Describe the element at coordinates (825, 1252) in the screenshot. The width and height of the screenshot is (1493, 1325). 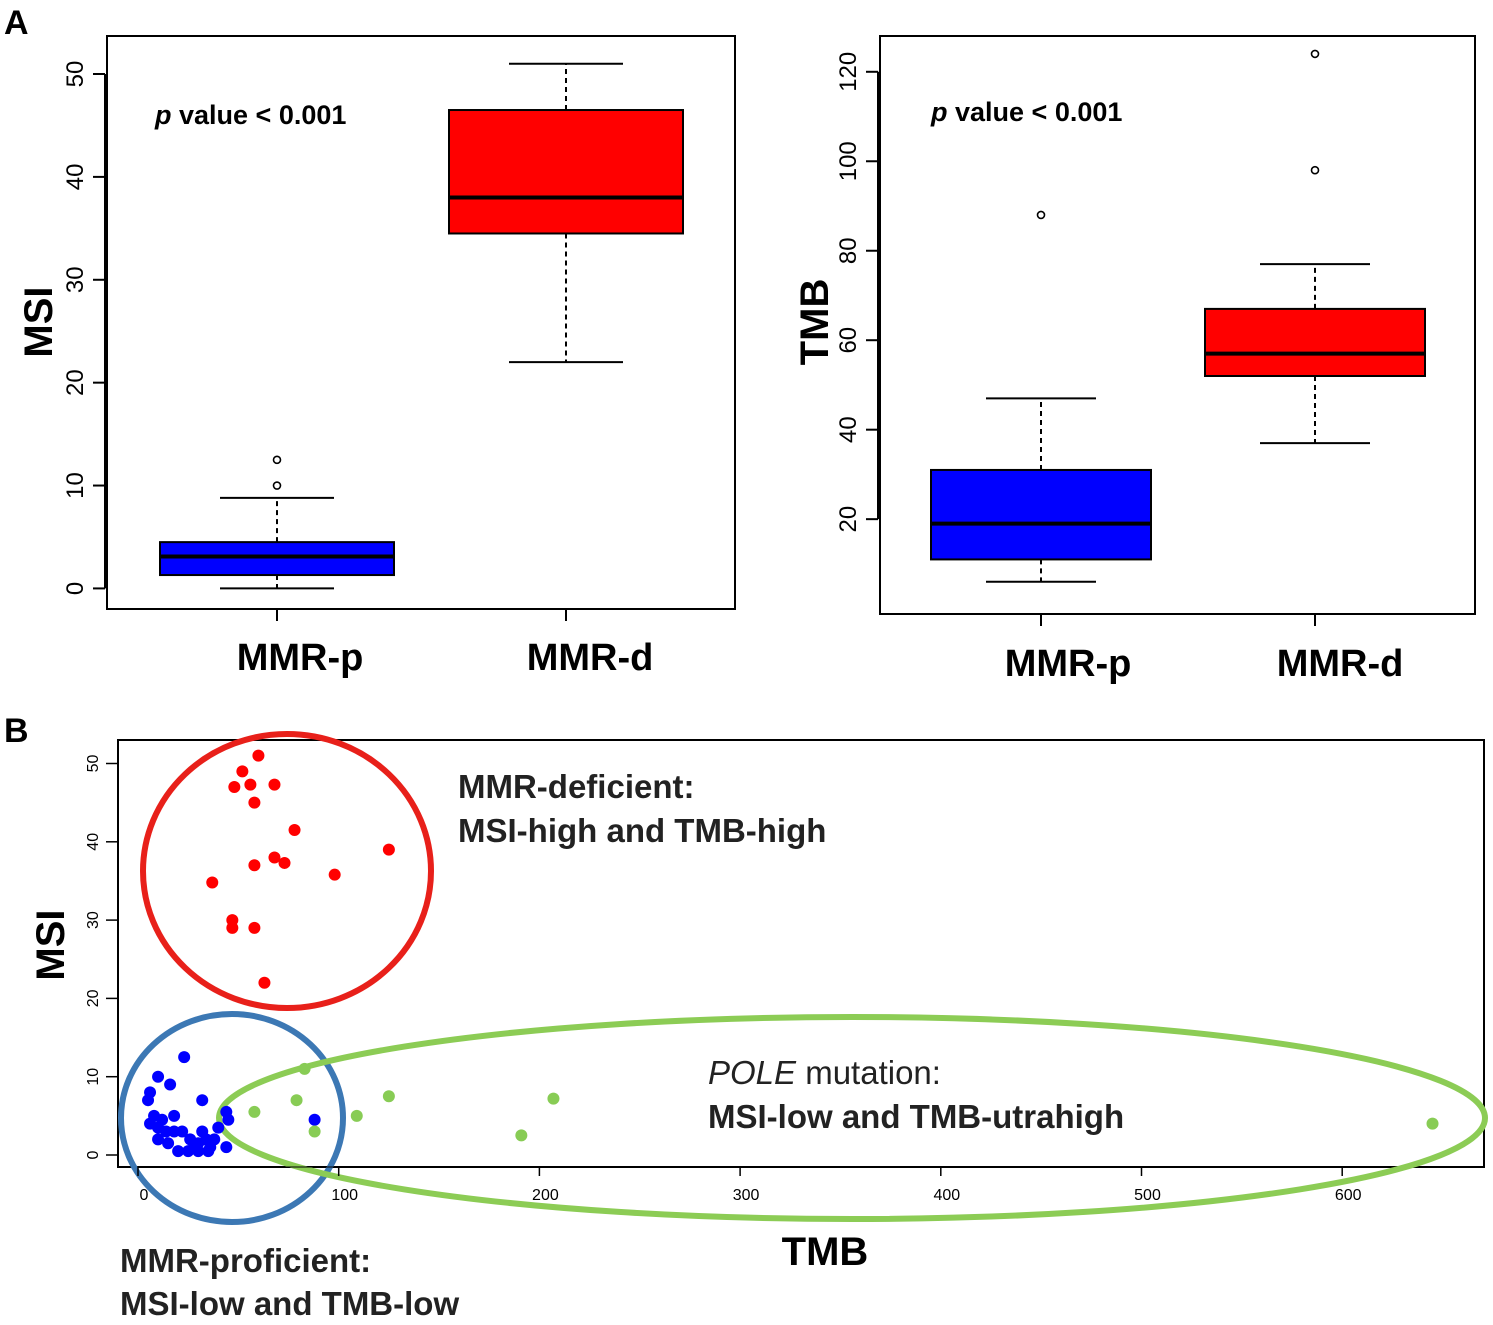
I see `x-axis-title: TMB` at that location.